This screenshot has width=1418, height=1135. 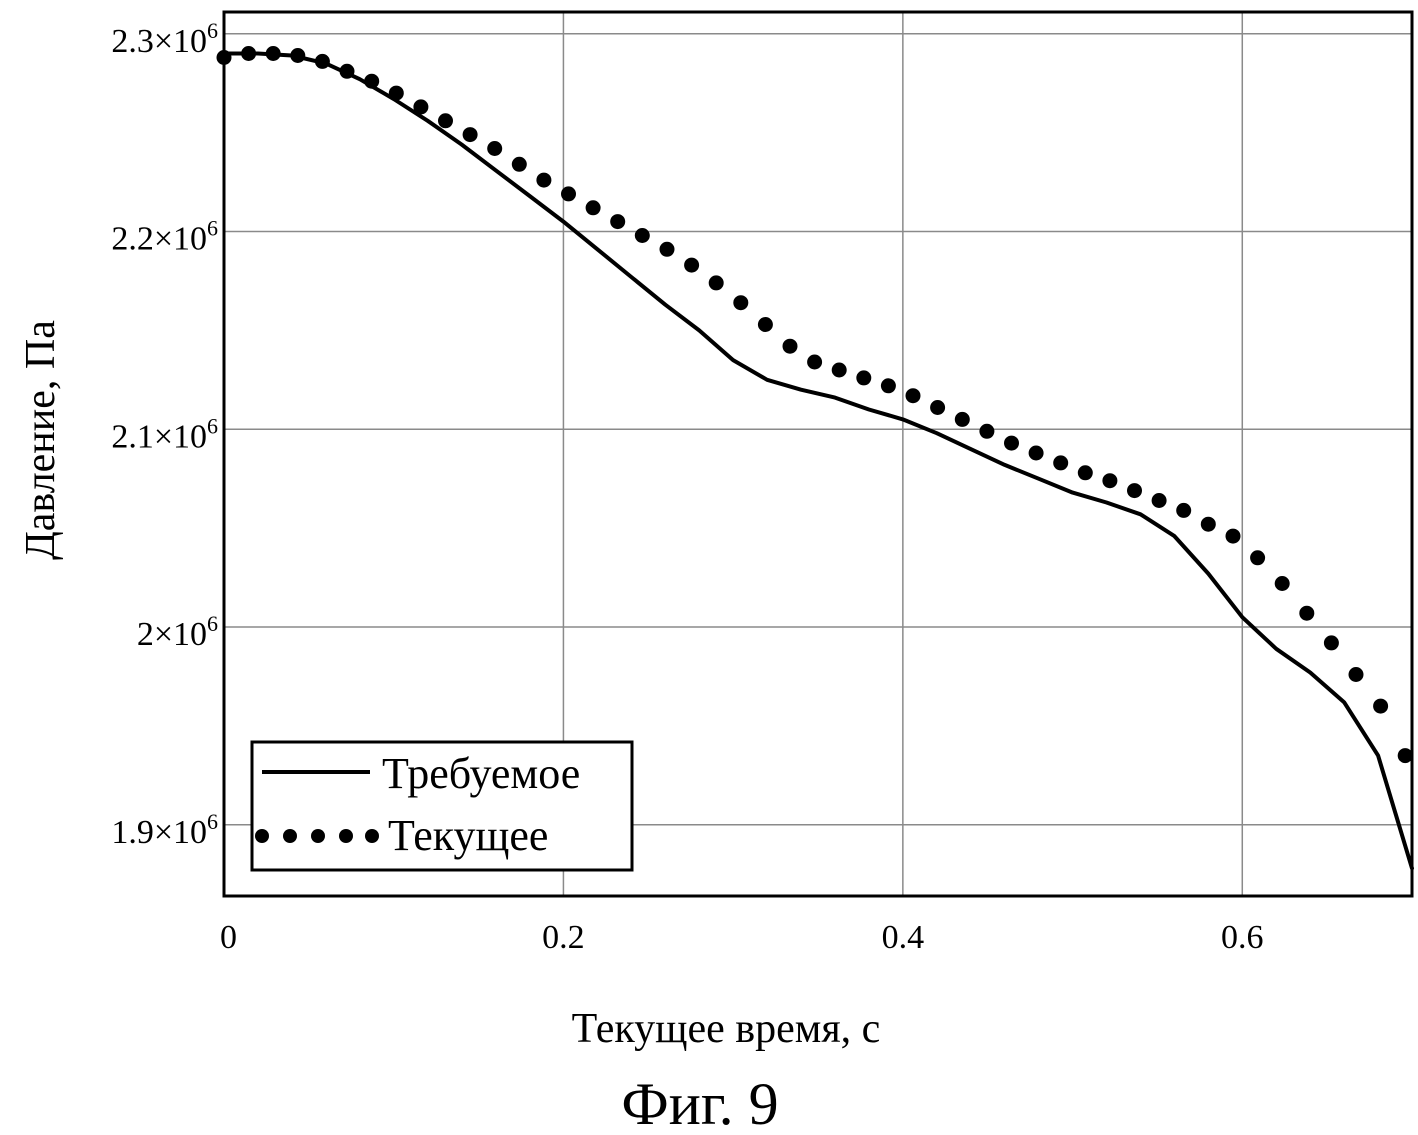 I want to click on y-tick-label: 2.2×10⁶, so click(x=164, y=237).